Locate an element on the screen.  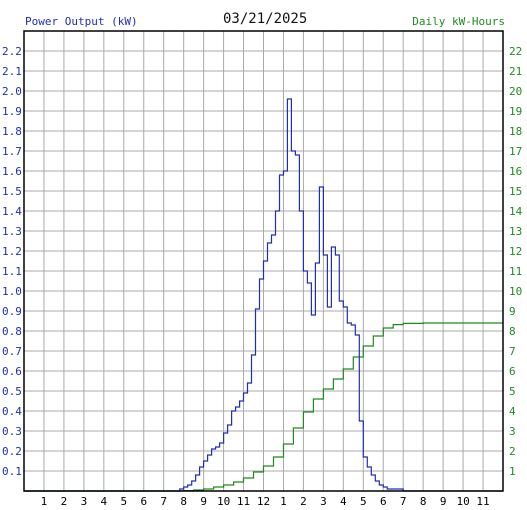
left-tick-label: 1.8 is located at coordinates (12, 131).